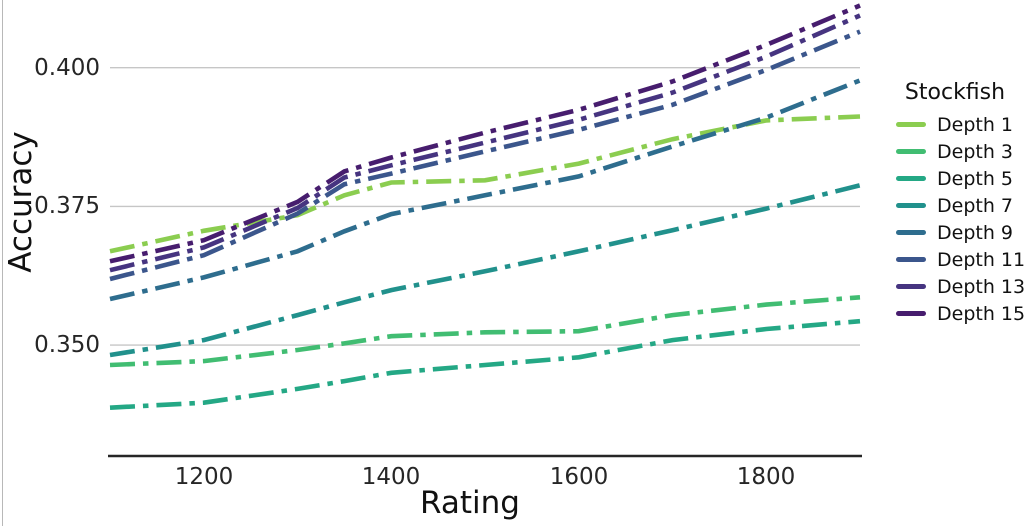  What do you see at coordinates (391, 477) in the screenshot?
I see `x-tick-label: 1400` at bounding box center [391, 477].